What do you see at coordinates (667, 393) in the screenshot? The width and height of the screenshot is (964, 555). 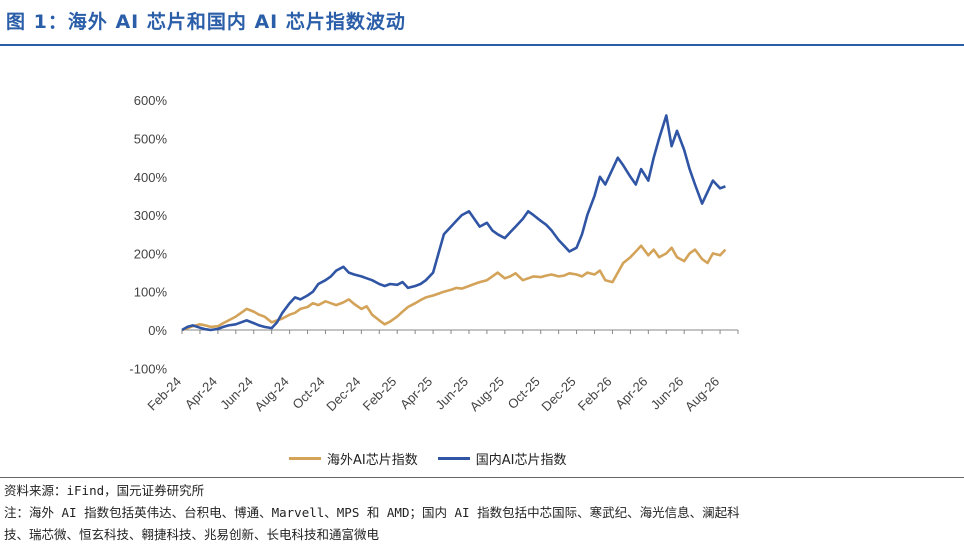 I see `x-tick-label: Jun-26` at bounding box center [667, 393].